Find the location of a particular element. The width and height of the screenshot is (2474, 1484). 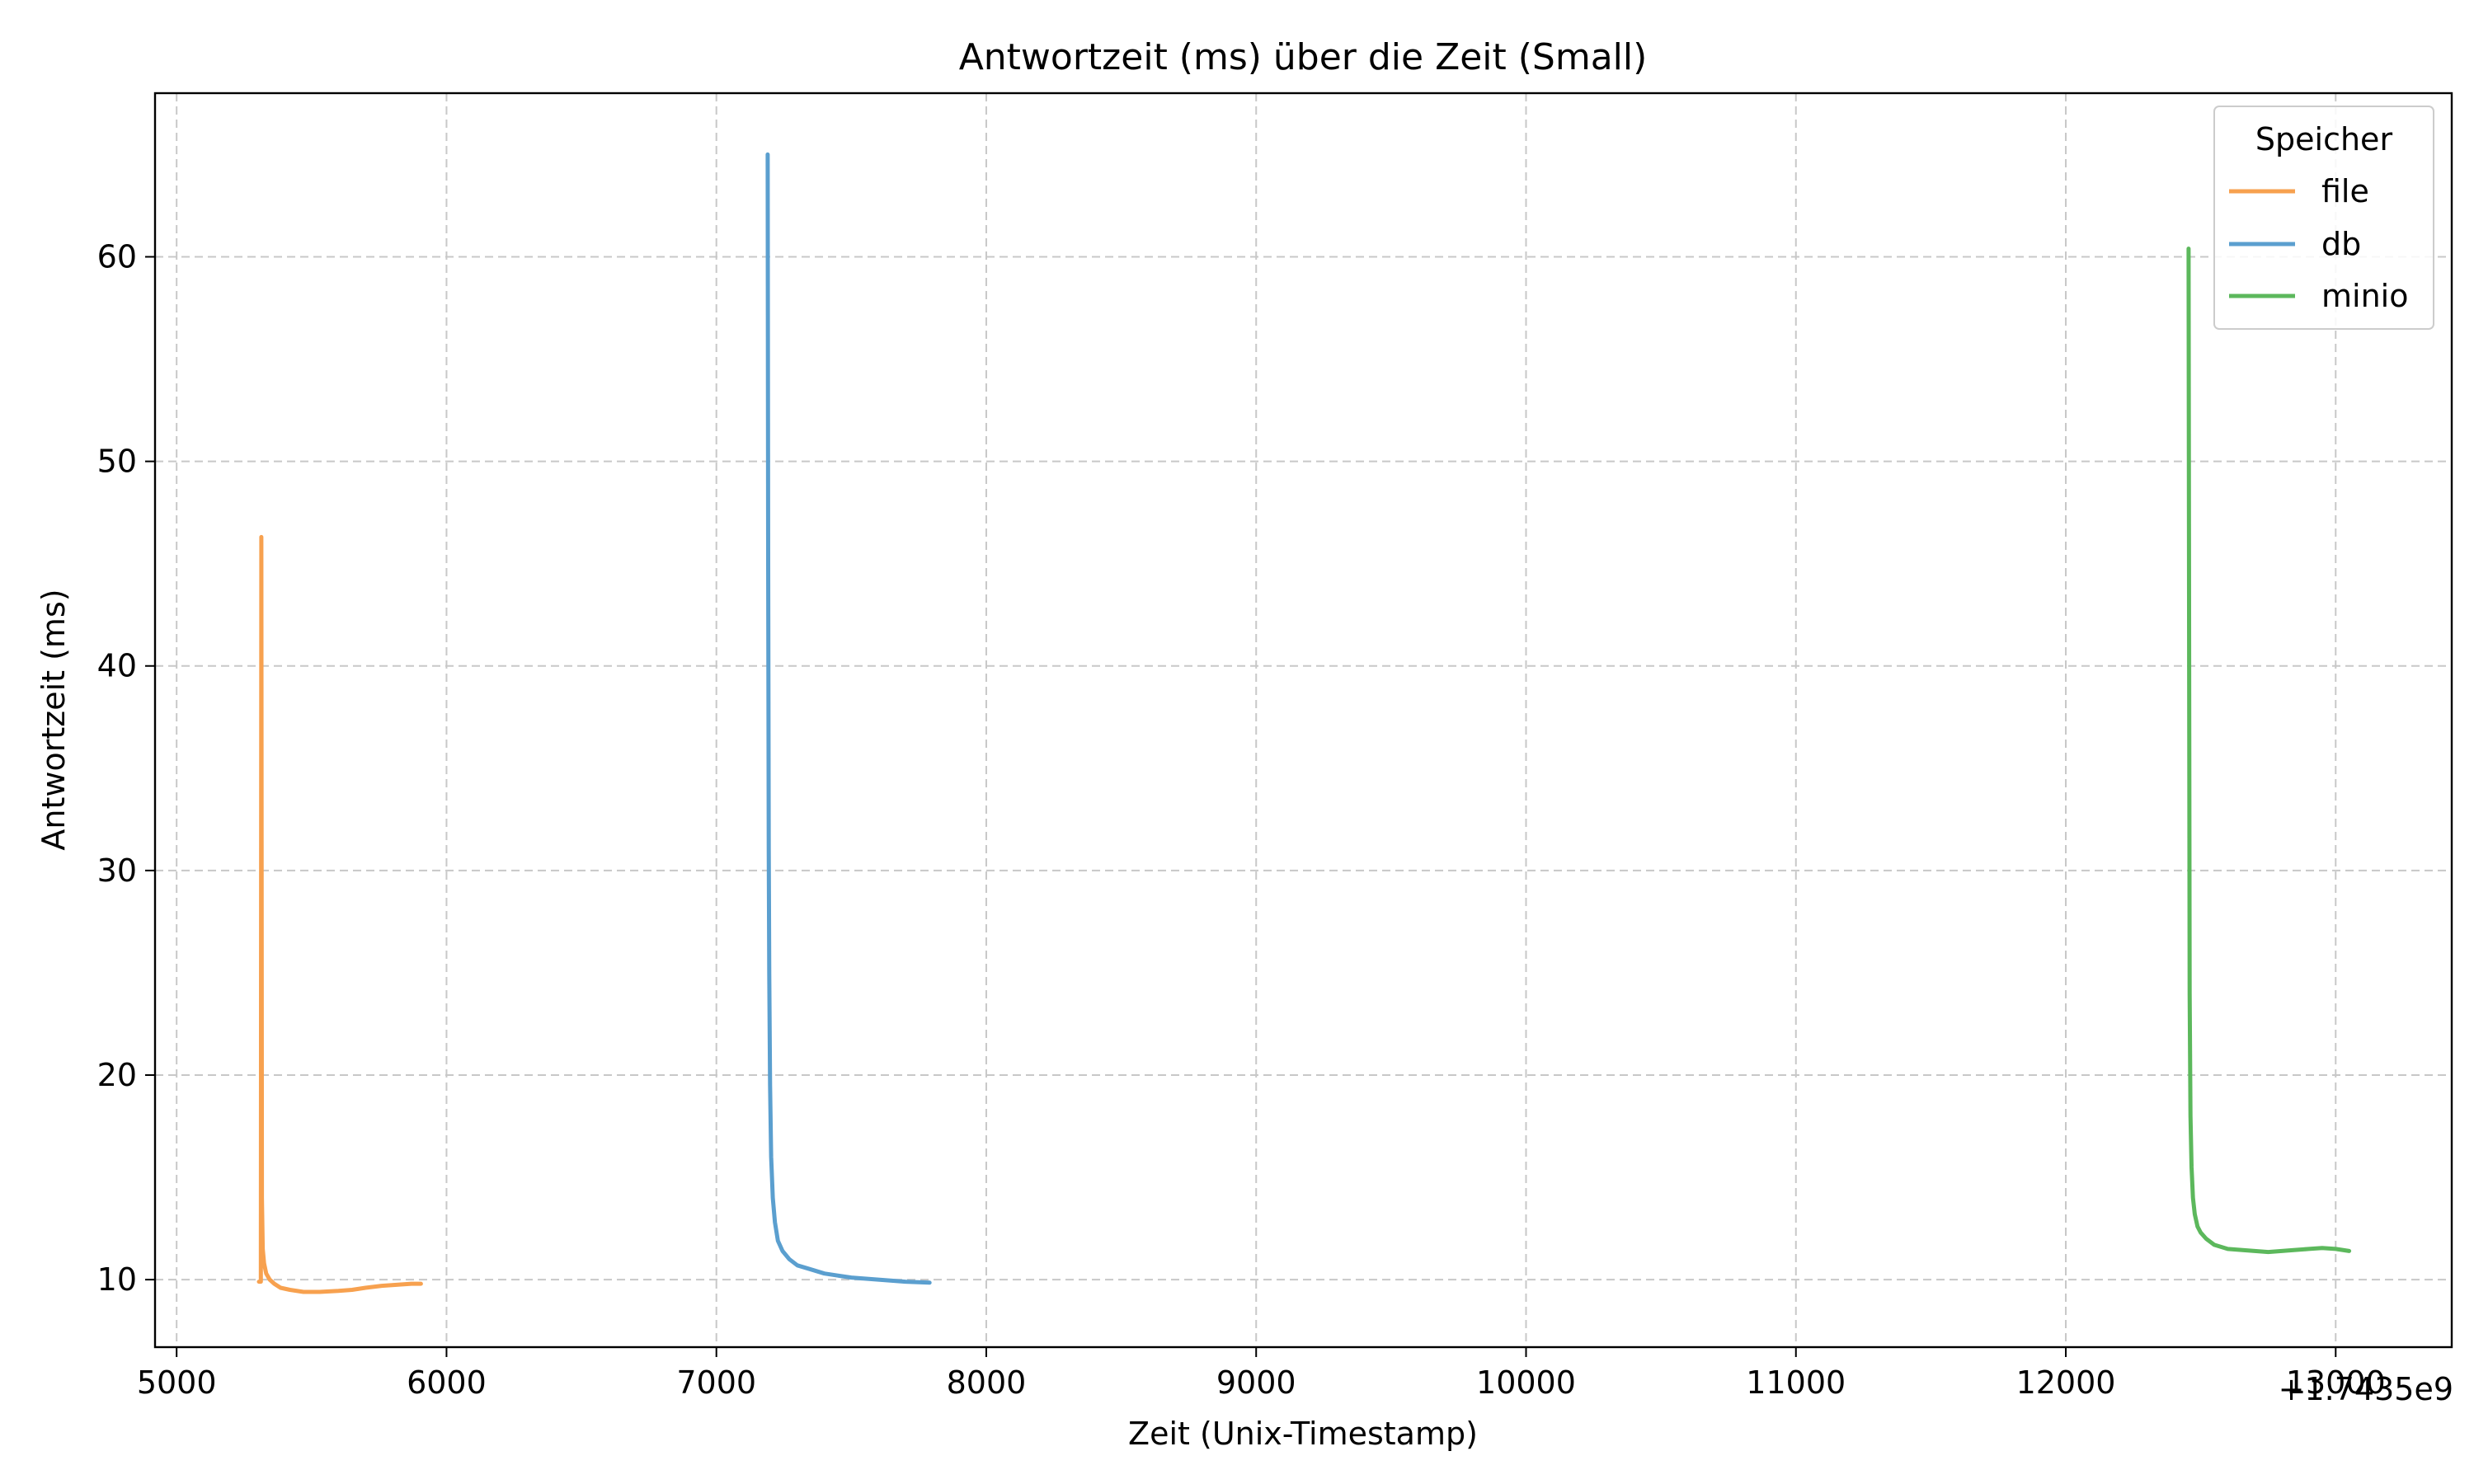

series-line-minio is located at coordinates (2269, 751).